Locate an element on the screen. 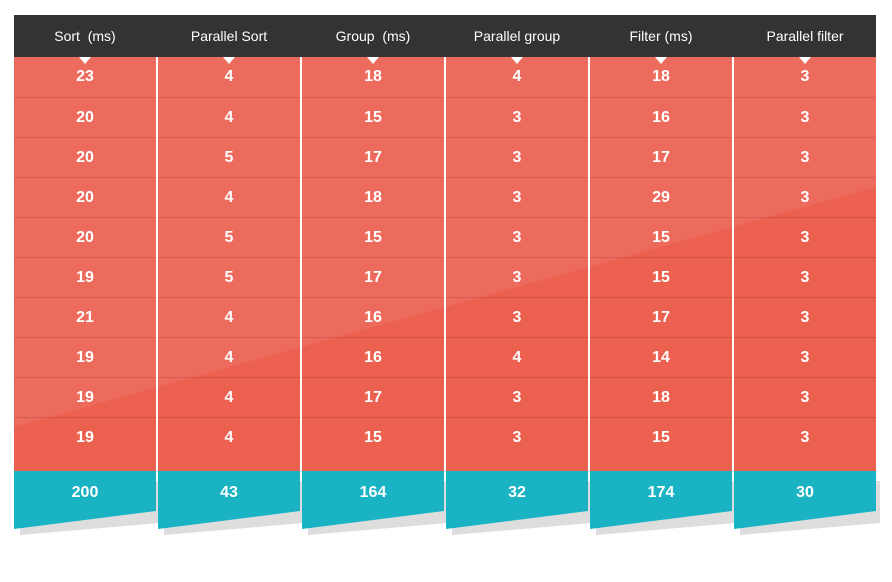  column-total: 43 is located at coordinates (231, 503).